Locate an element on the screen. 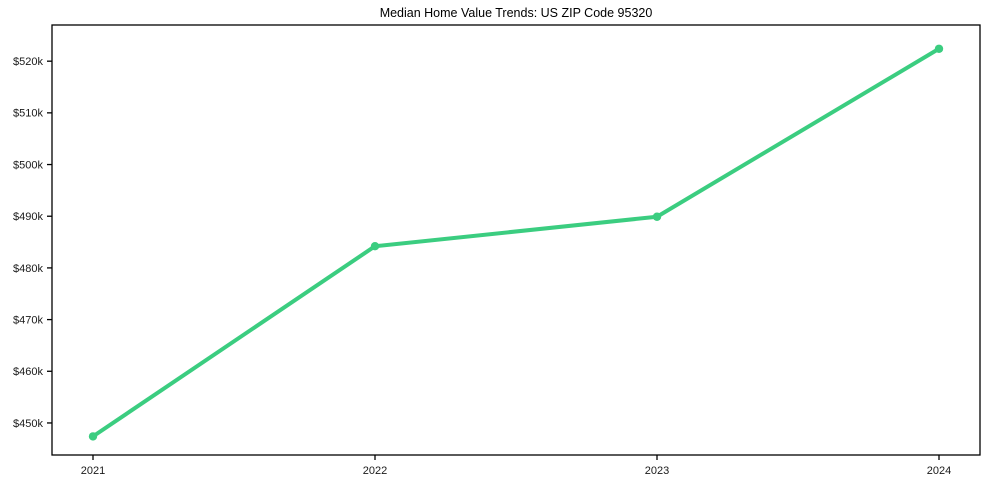 The image size is (990, 490). y-tick-label: $490k is located at coordinates (28, 217).